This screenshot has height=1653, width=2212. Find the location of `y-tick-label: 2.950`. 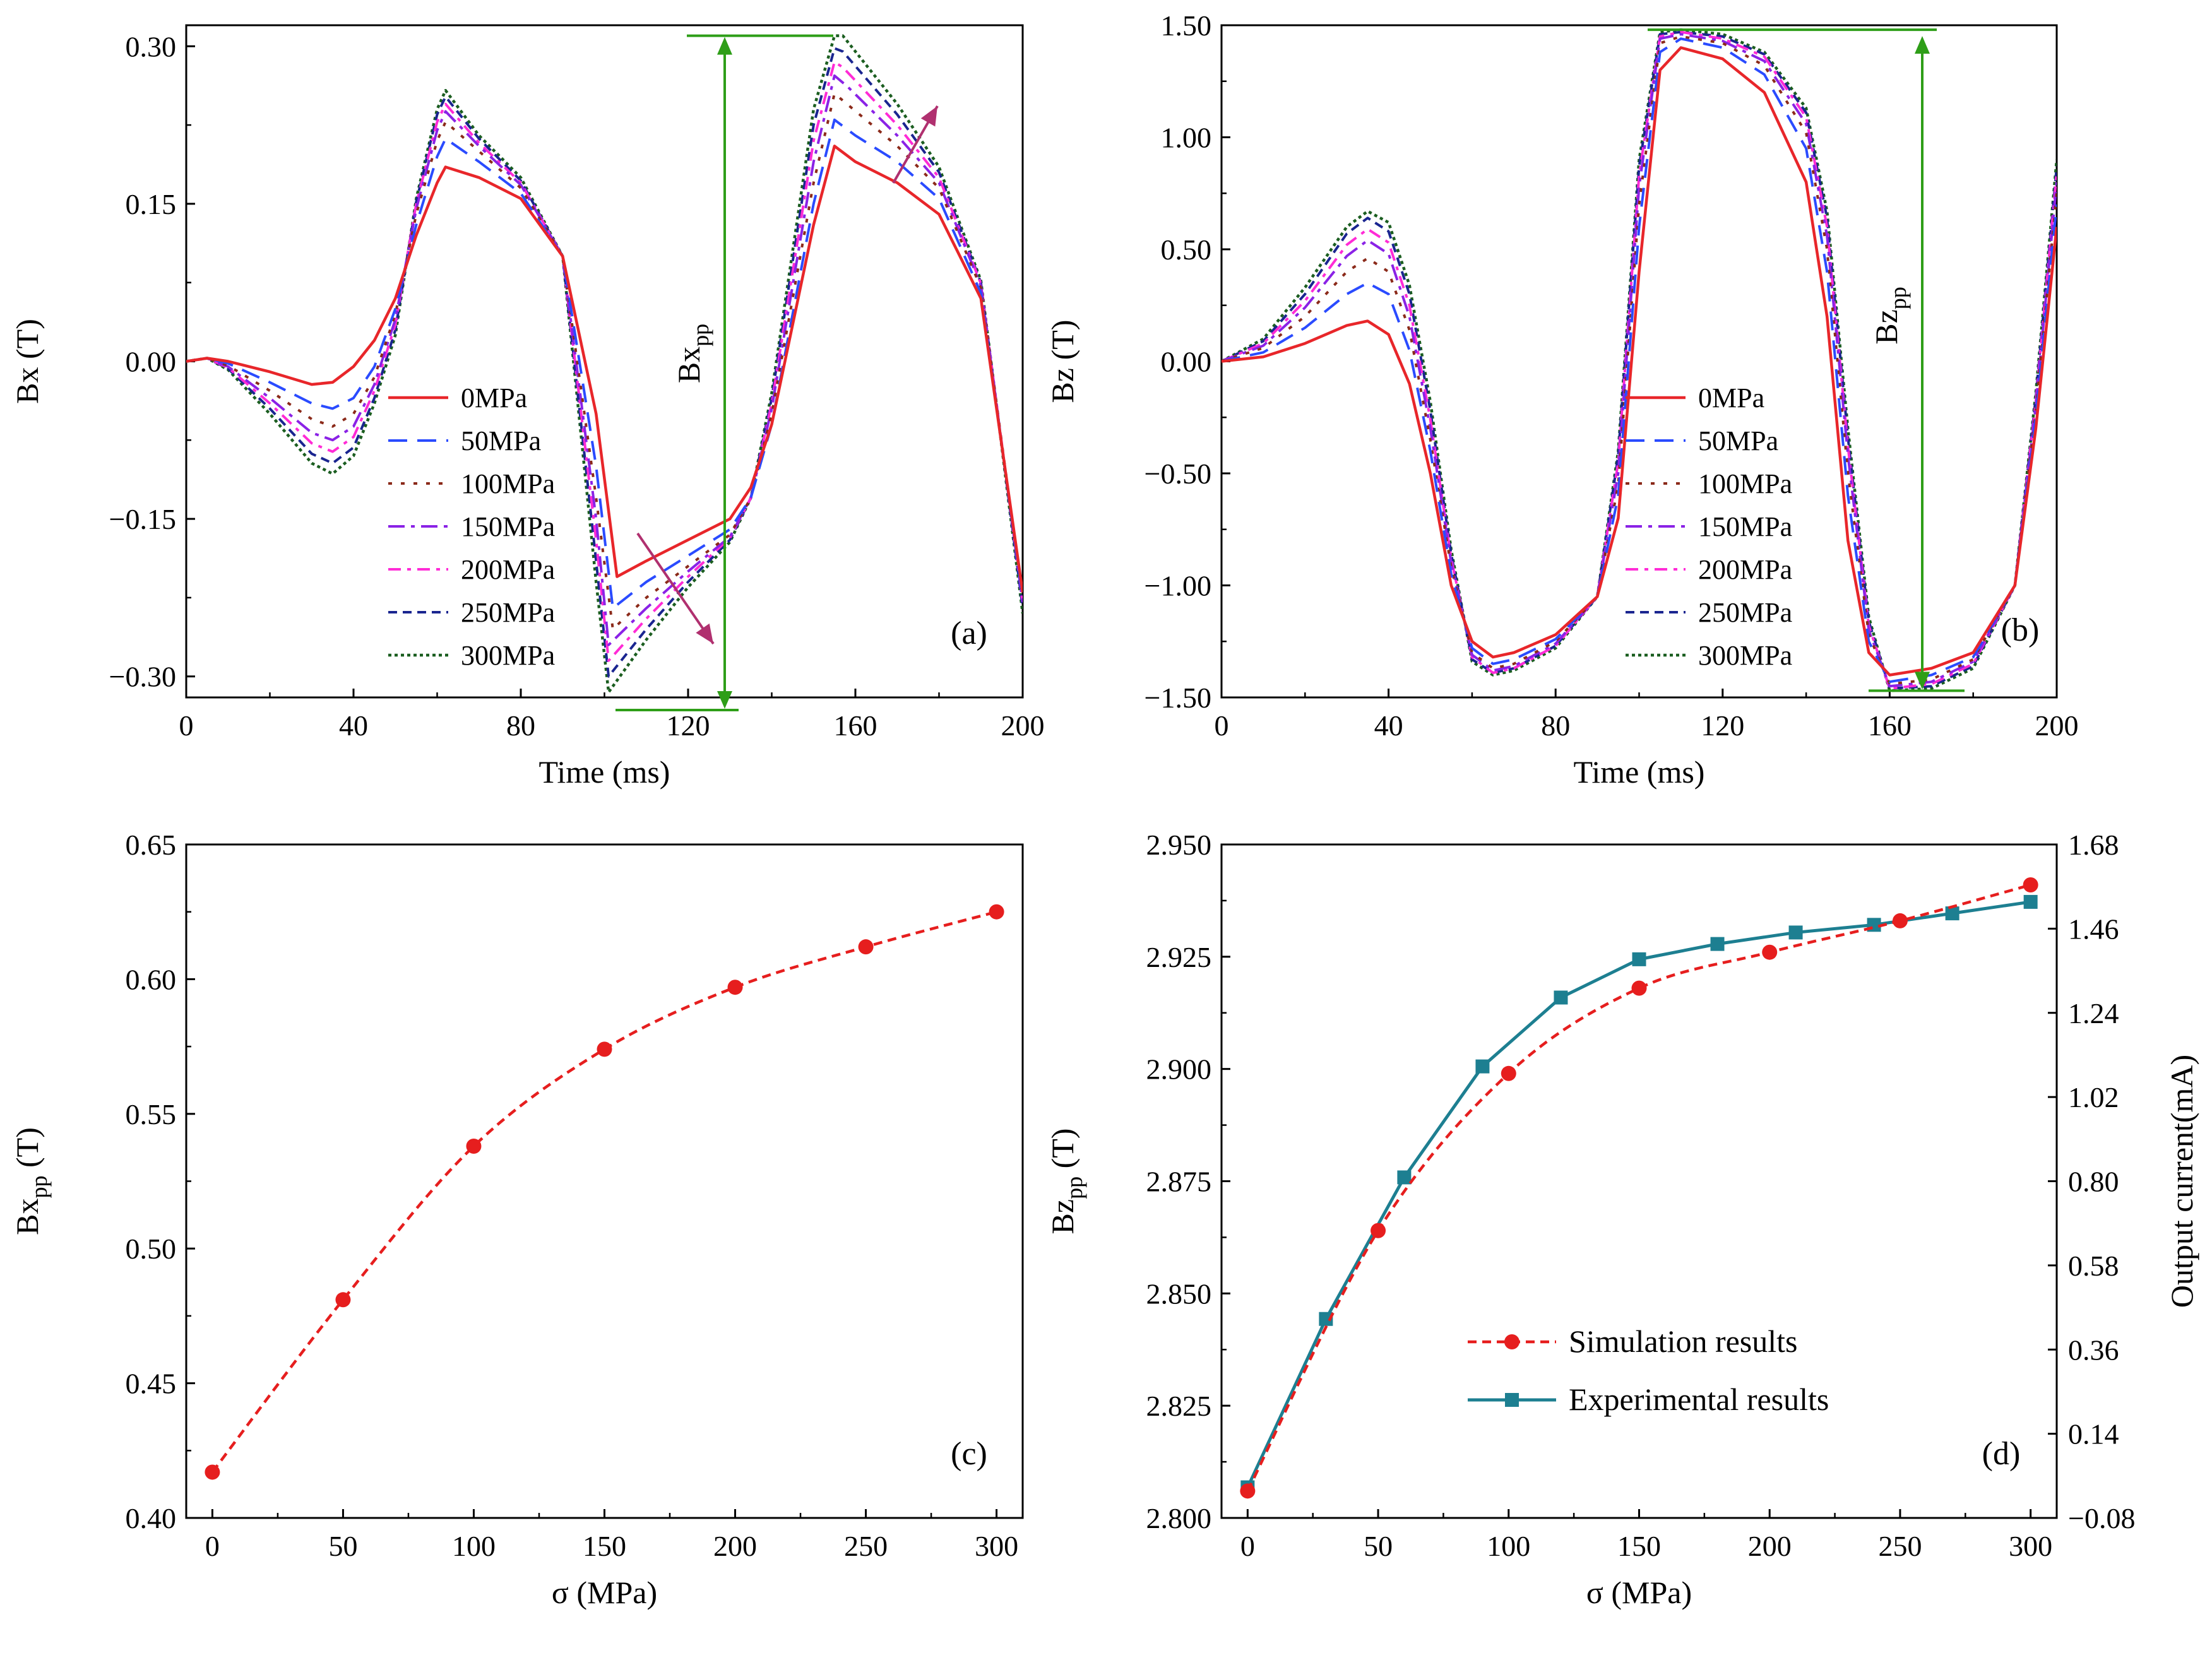

y-tick-label: 2.950 is located at coordinates (1179, 845).